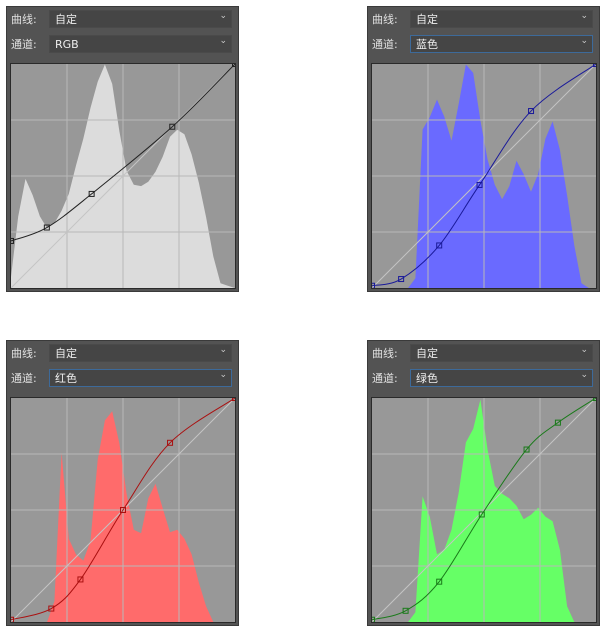 The height and width of the screenshot is (632, 600). I want to click on channel-dropdown: 绿色 ⌄, so click(501, 378).